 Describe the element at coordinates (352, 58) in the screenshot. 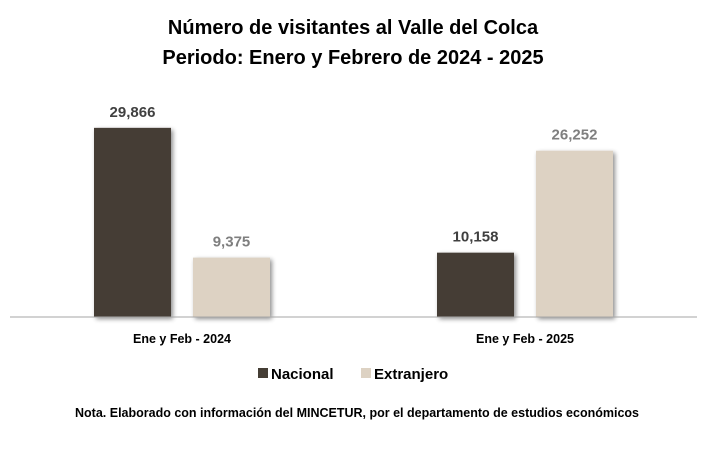

I see `chart-subtitle: Periodo: Enero y Febrero de 2024 - 2025` at that location.